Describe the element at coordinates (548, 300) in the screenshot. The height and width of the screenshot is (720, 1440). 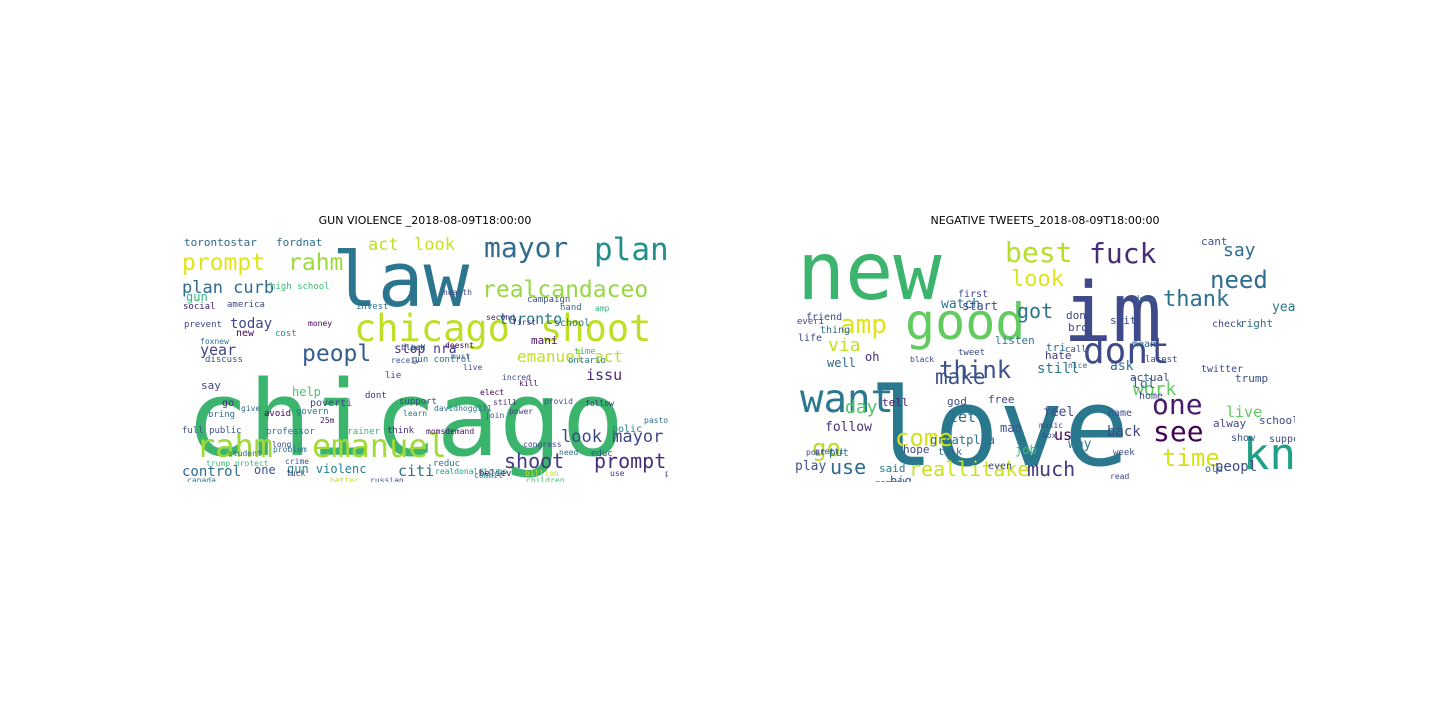
I see `left-word-56: campaign` at that location.